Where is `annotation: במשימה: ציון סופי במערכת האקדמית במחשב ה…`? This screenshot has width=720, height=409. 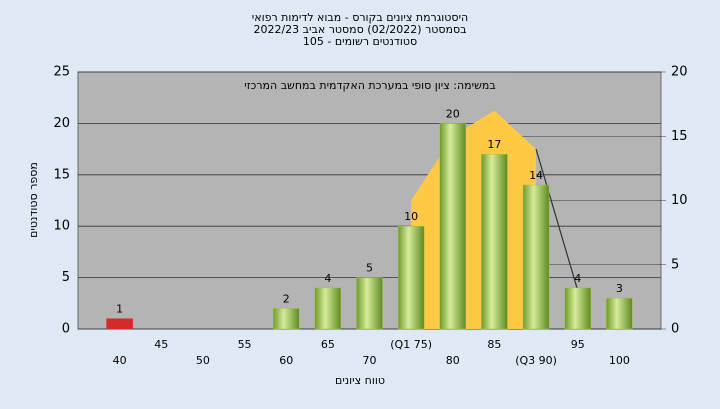
annotation: במשימה: ציון סופי במערכת האקדמית במחשב ה… is located at coordinates (369, 85).